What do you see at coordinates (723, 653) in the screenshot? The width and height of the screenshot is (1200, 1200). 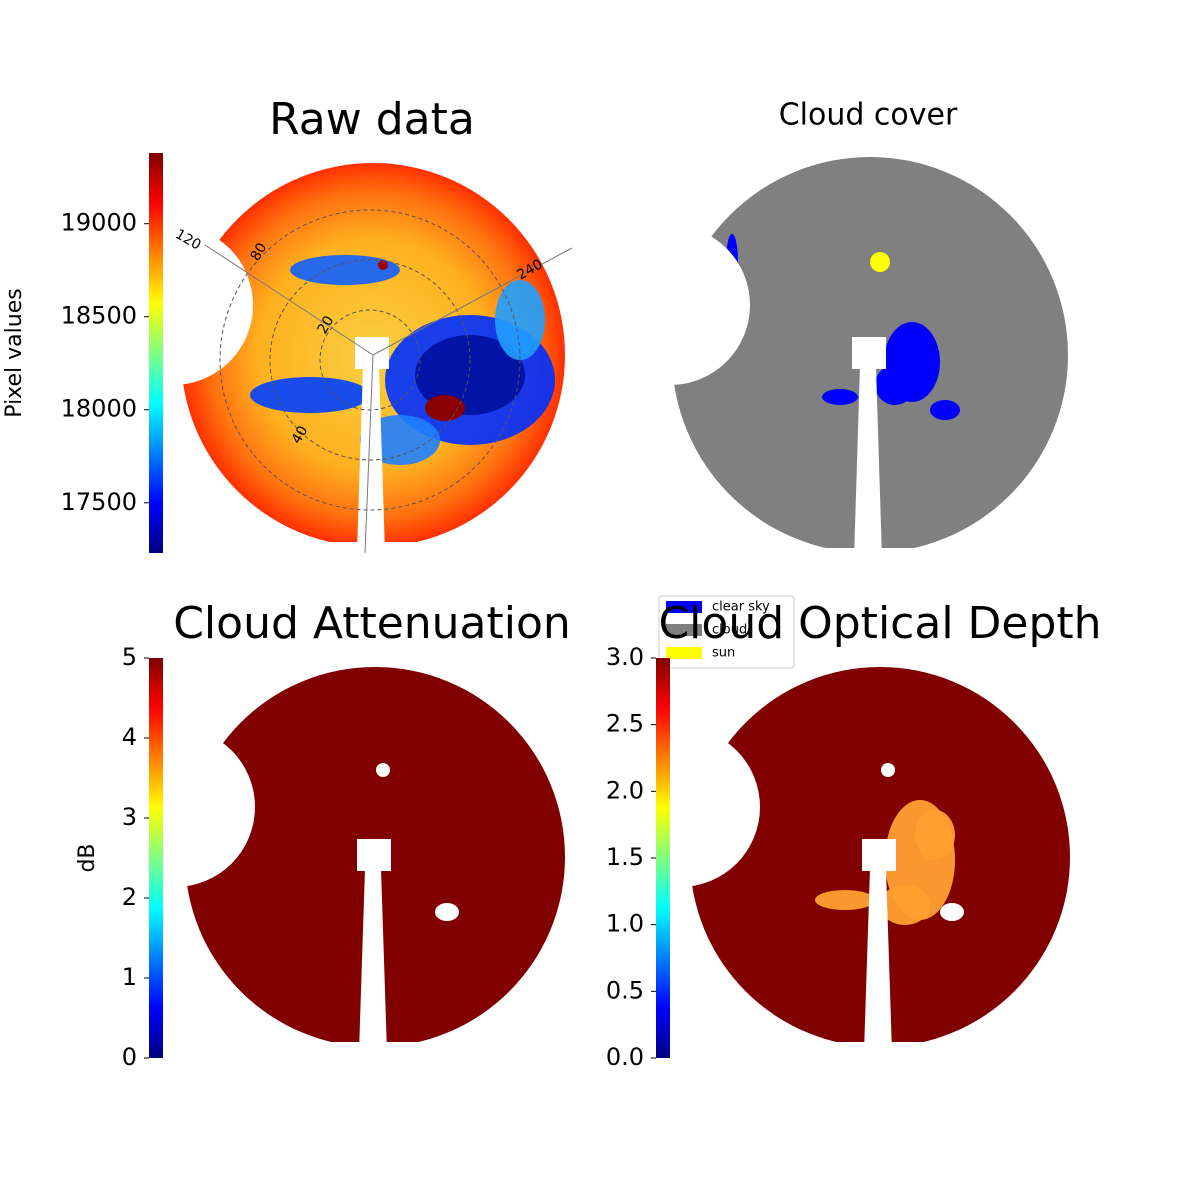 I see `legend-label: sun` at bounding box center [723, 653].